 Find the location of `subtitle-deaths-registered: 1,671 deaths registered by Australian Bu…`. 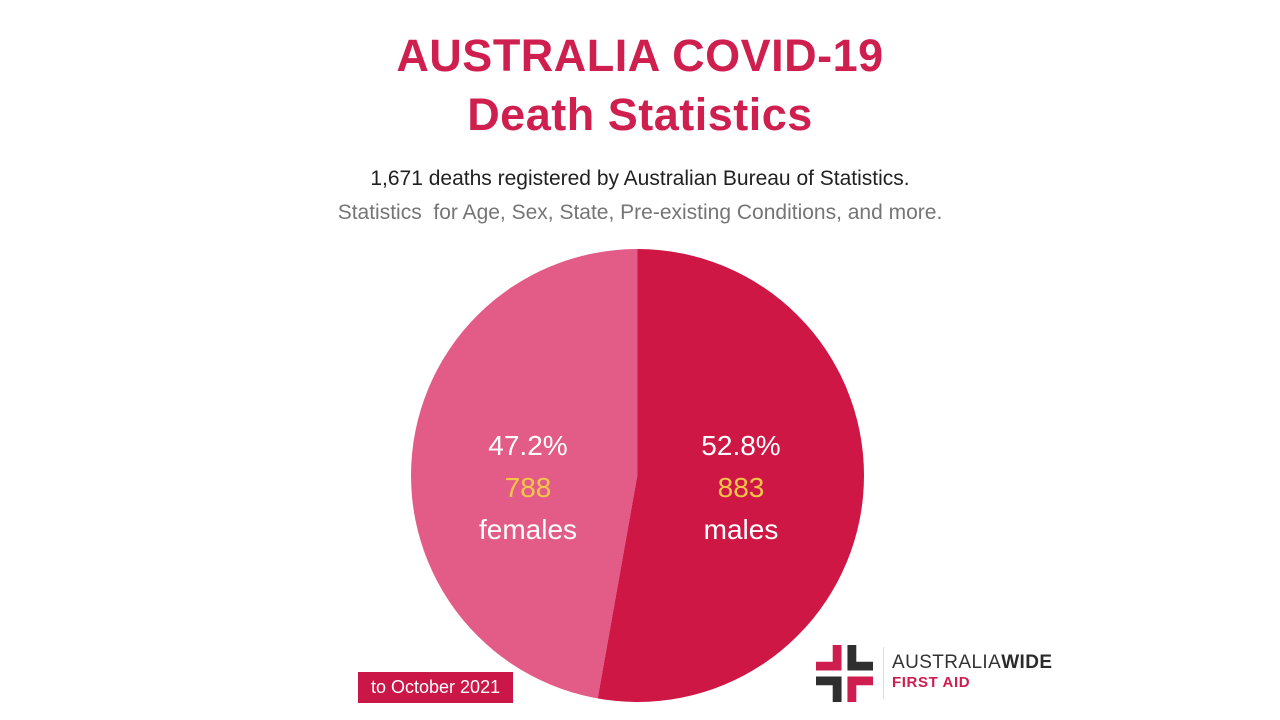

subtitle-deaths-registered: 1,671 deaths registered by Australian Bu… is located at coordinates (640, 178).